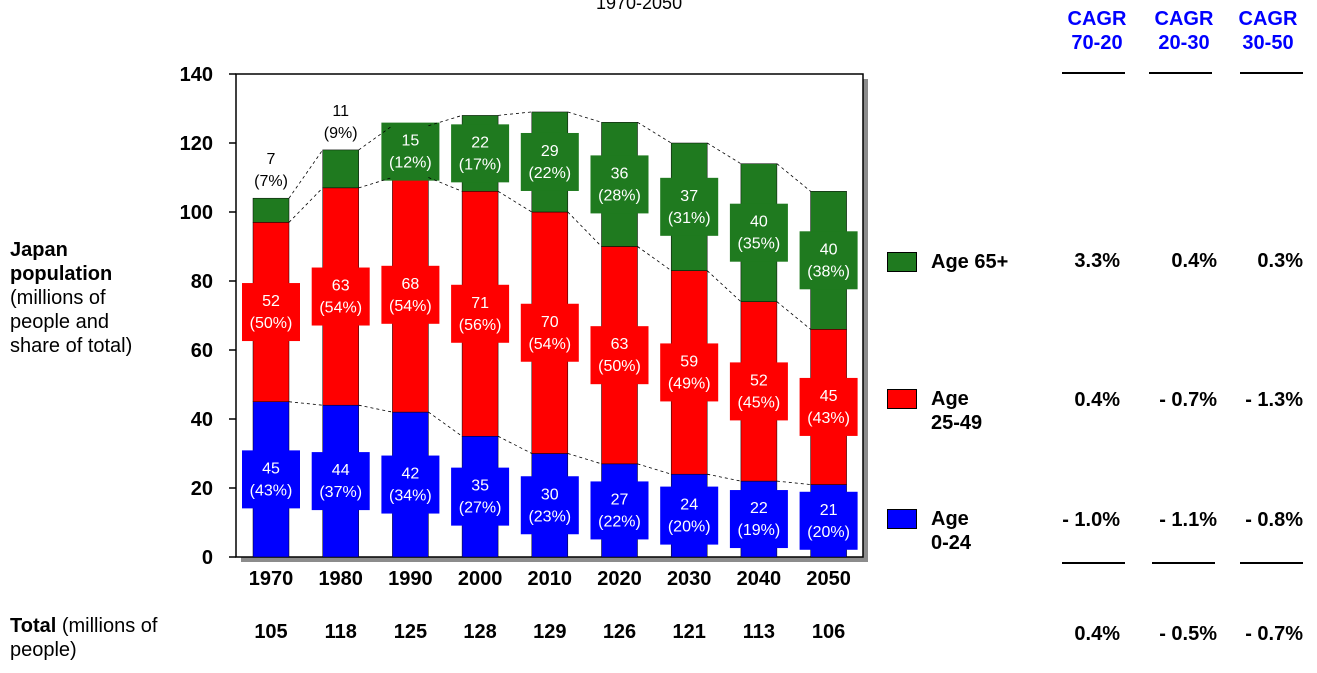 This screenshot has width=1317, height=673. What do you see at coordinates (759, 380) in the screenshot?
I see `data-label-value: 52` at bounding box center [759, 380].